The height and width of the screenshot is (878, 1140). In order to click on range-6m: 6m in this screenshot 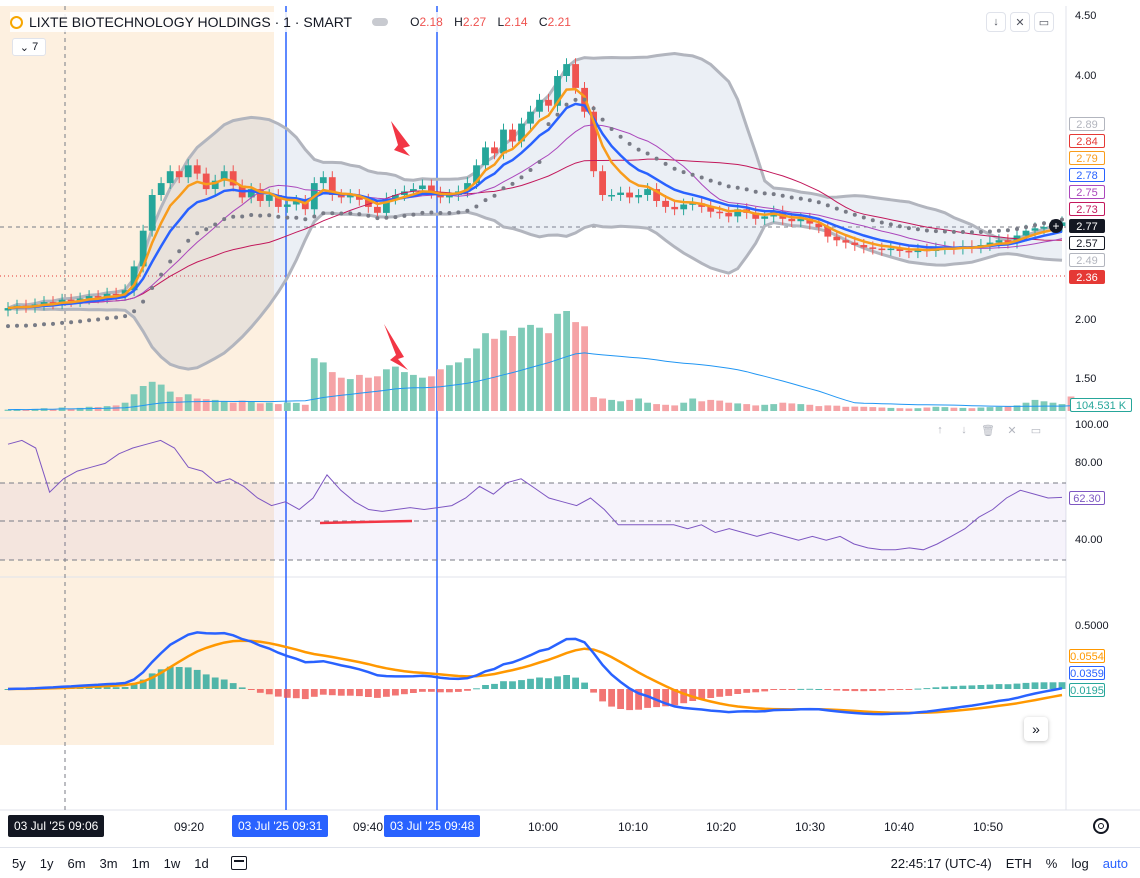, I will do `click(76, 863)`.